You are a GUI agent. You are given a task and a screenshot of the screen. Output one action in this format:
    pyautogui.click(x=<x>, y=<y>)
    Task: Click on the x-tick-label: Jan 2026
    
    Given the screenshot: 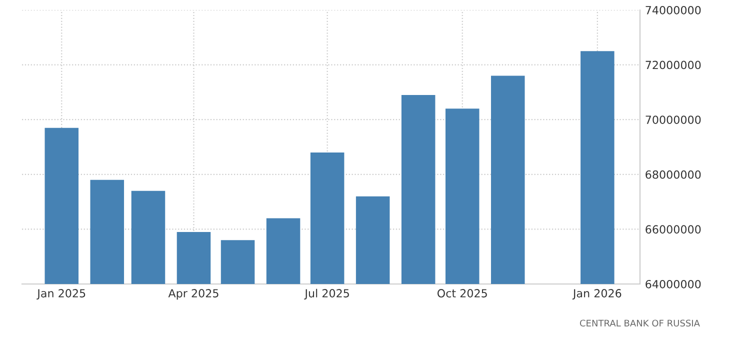 What is the action you would take?
    pyautogui.click(x=597, y=294)
    